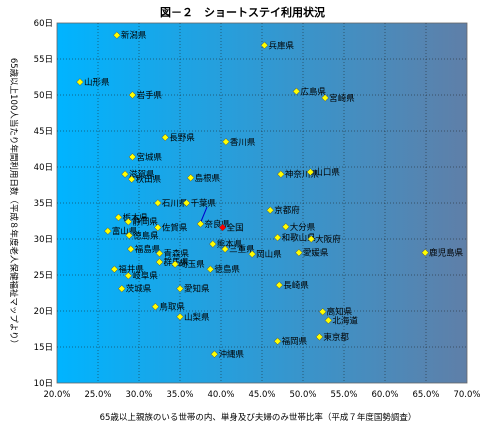 This screenshot has height=426, width=485. Describe the element at coordinates (175, 227) in the screenshot. I see `point-label: 佐賀県` at that location.